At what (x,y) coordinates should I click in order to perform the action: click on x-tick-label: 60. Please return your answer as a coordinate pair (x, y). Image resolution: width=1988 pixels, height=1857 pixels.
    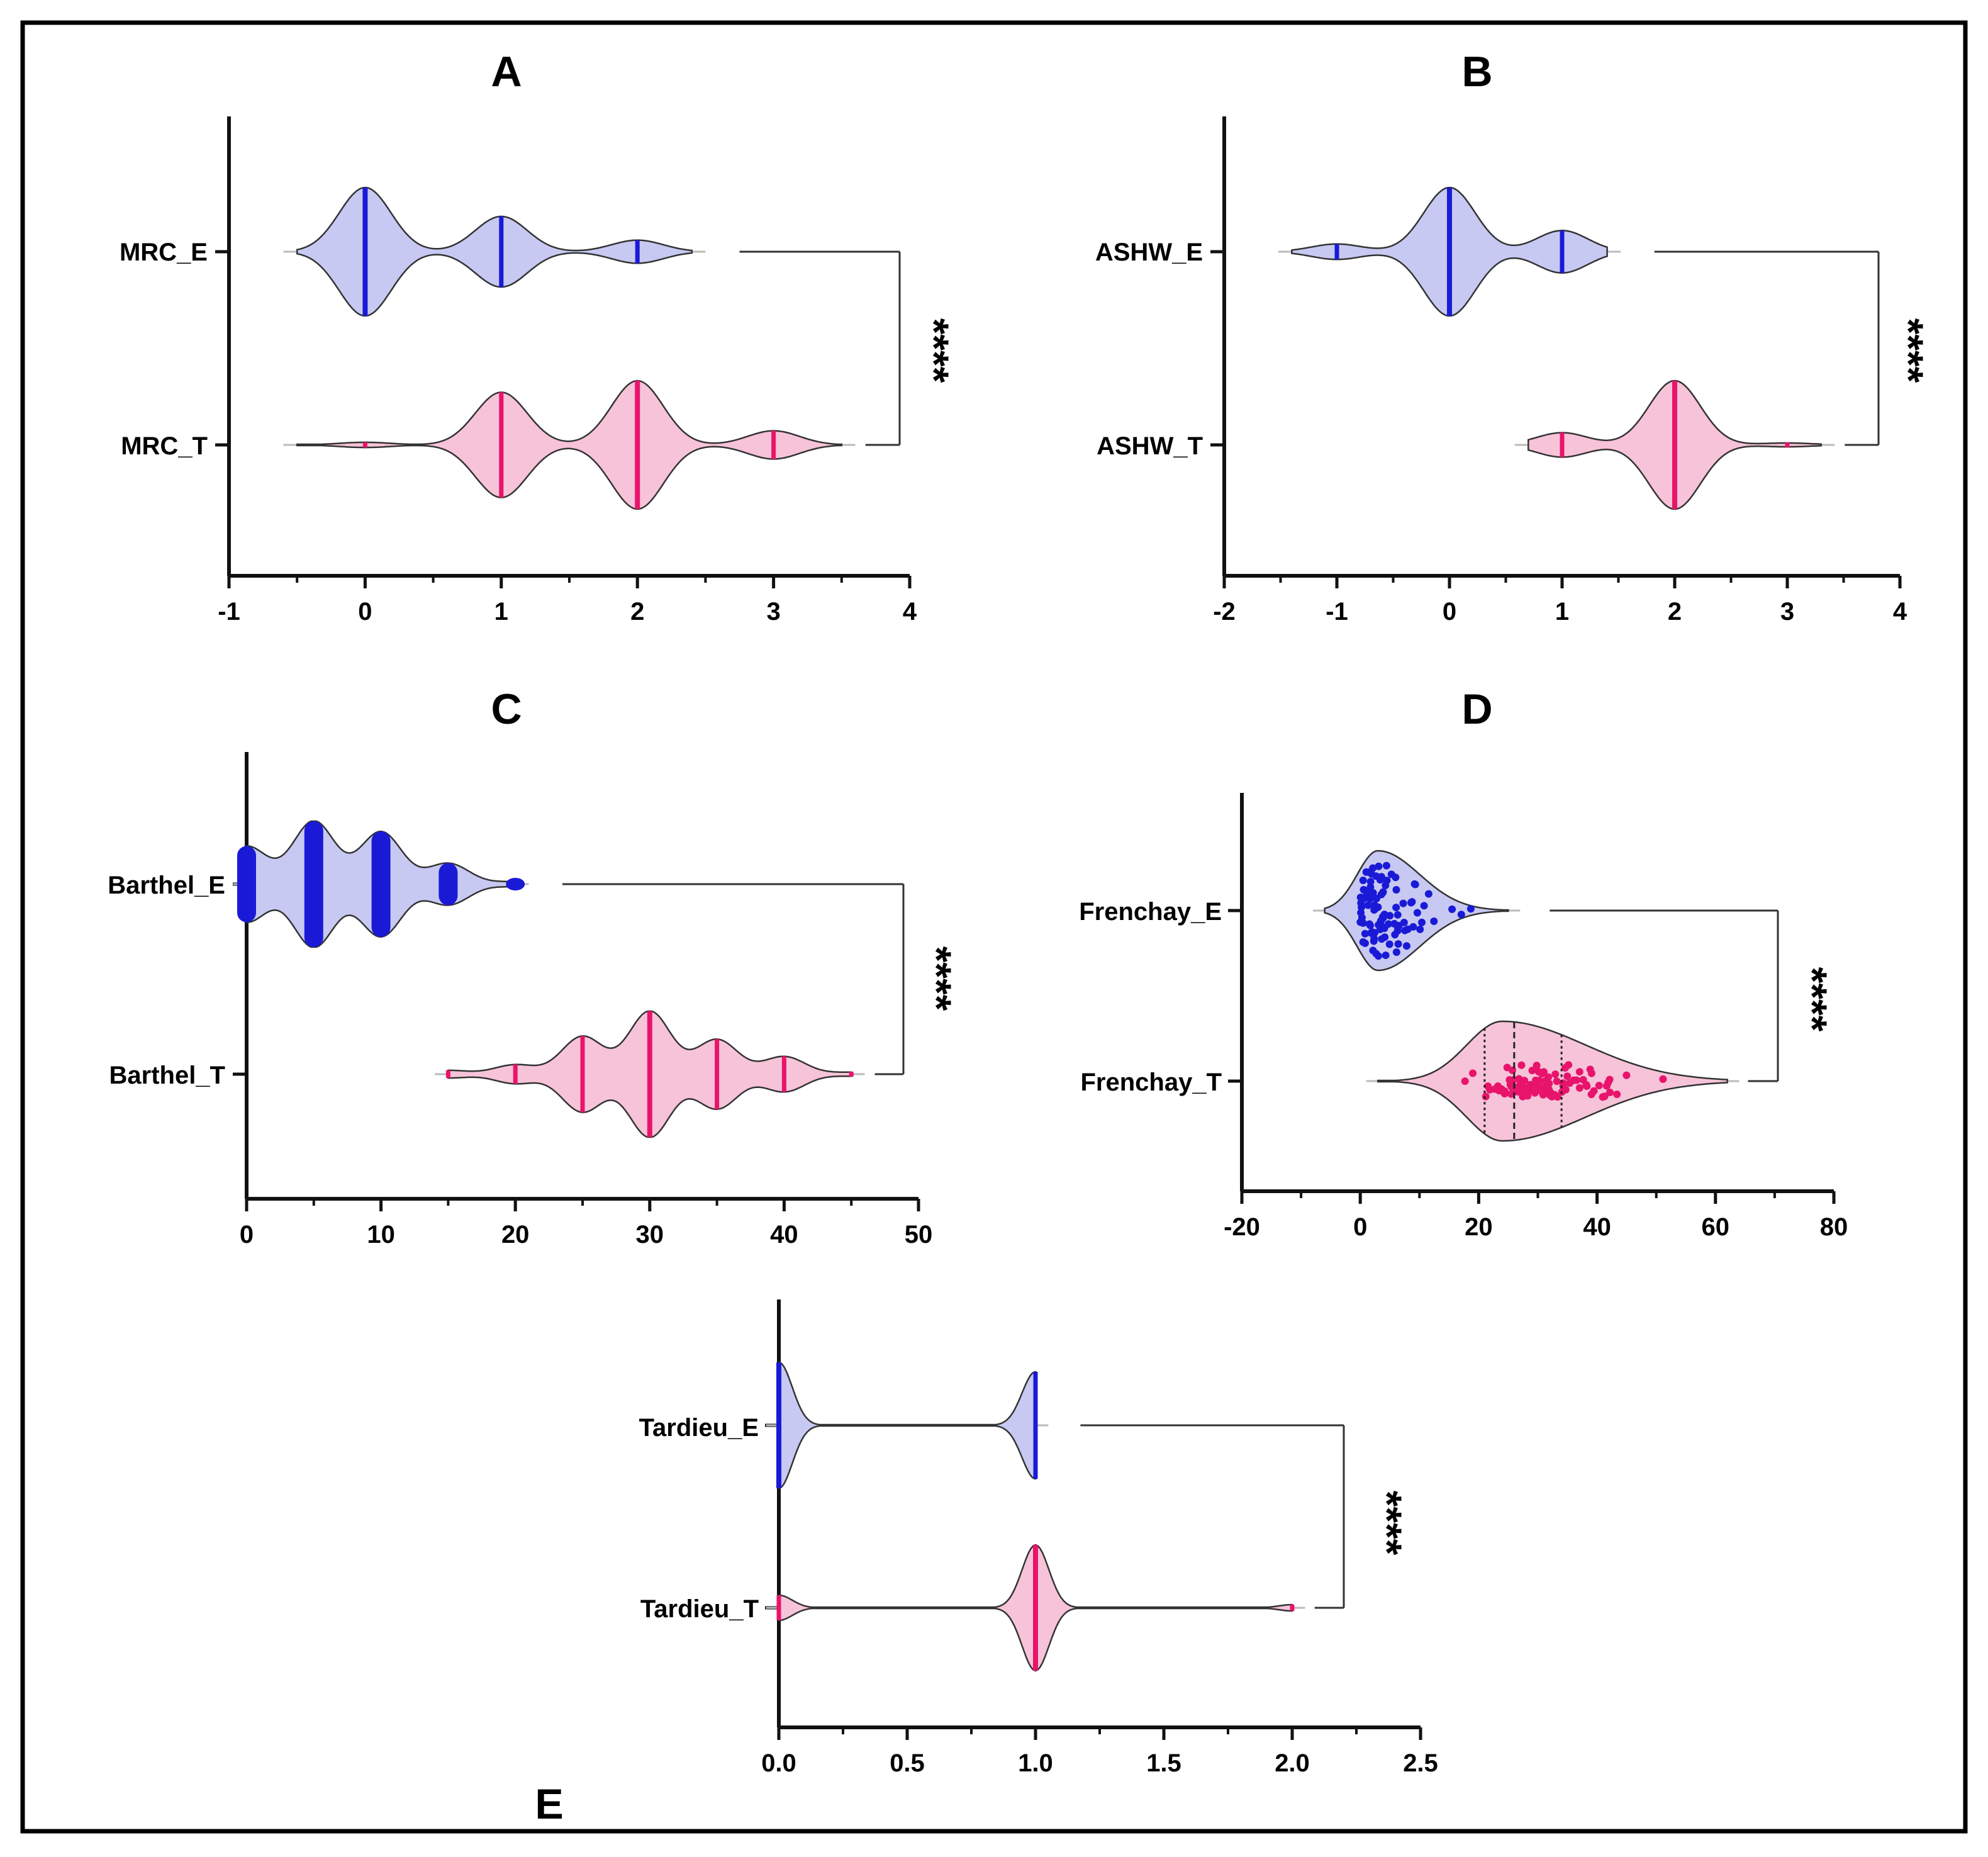
    Looking at the image, I should click on (1716, 1227).